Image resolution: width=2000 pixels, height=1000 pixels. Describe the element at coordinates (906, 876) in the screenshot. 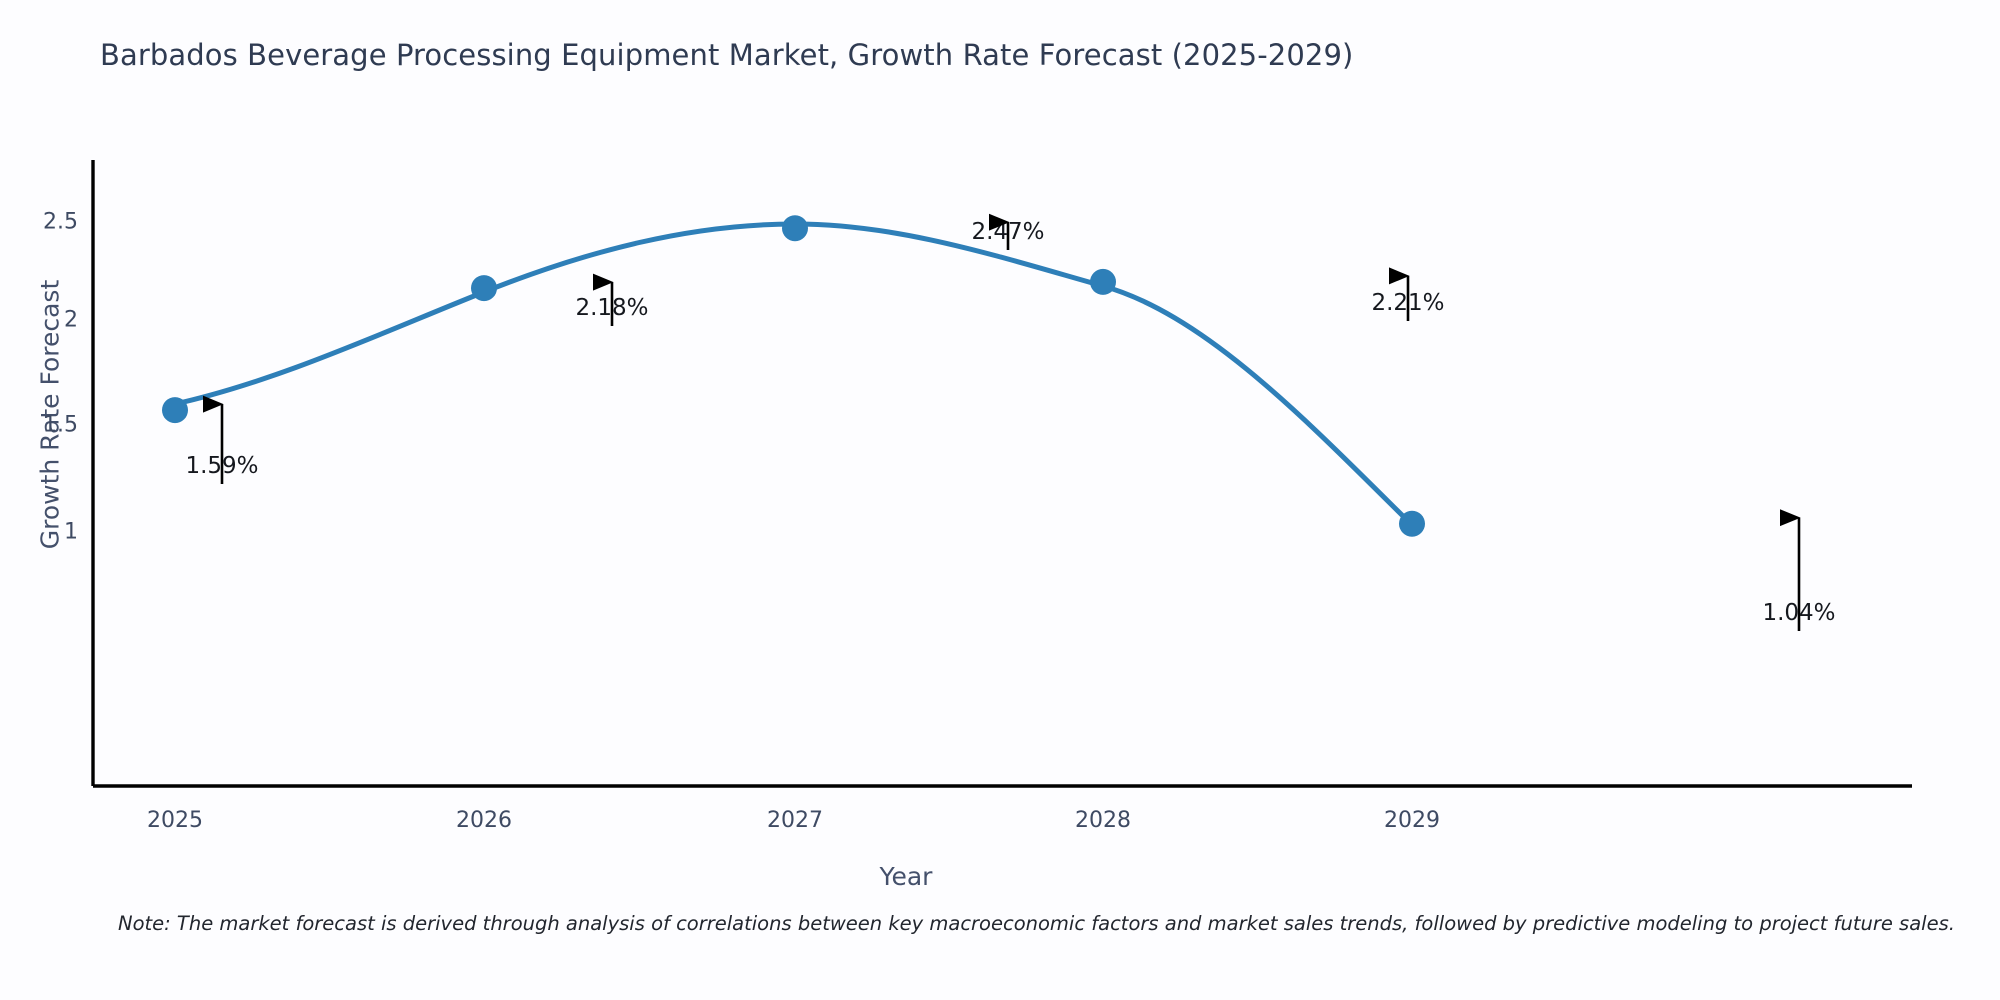

I see `x-axis-title: Year` at that location.